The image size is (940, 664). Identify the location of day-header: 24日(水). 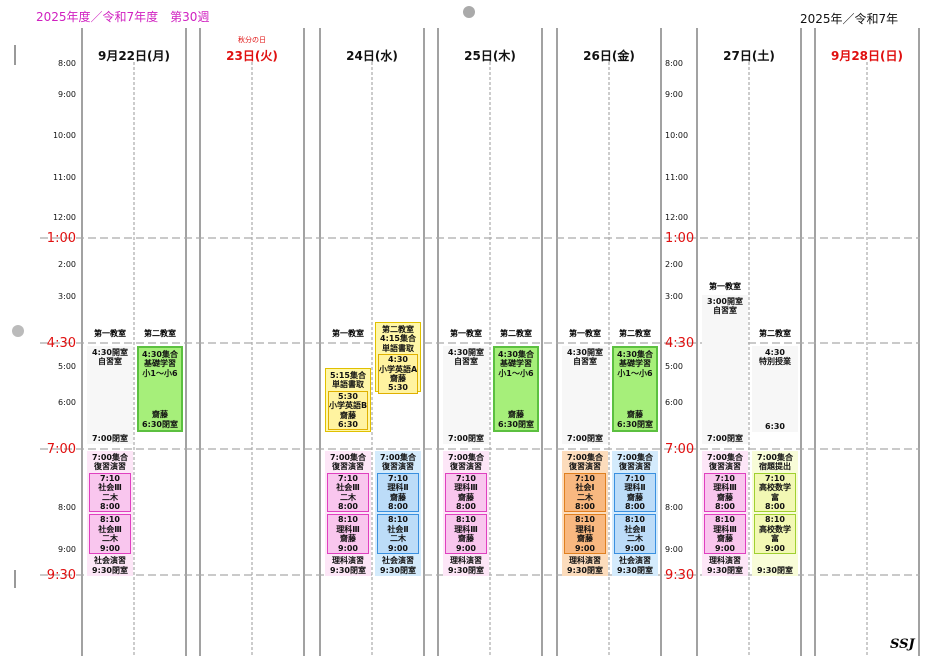
(372, 55).